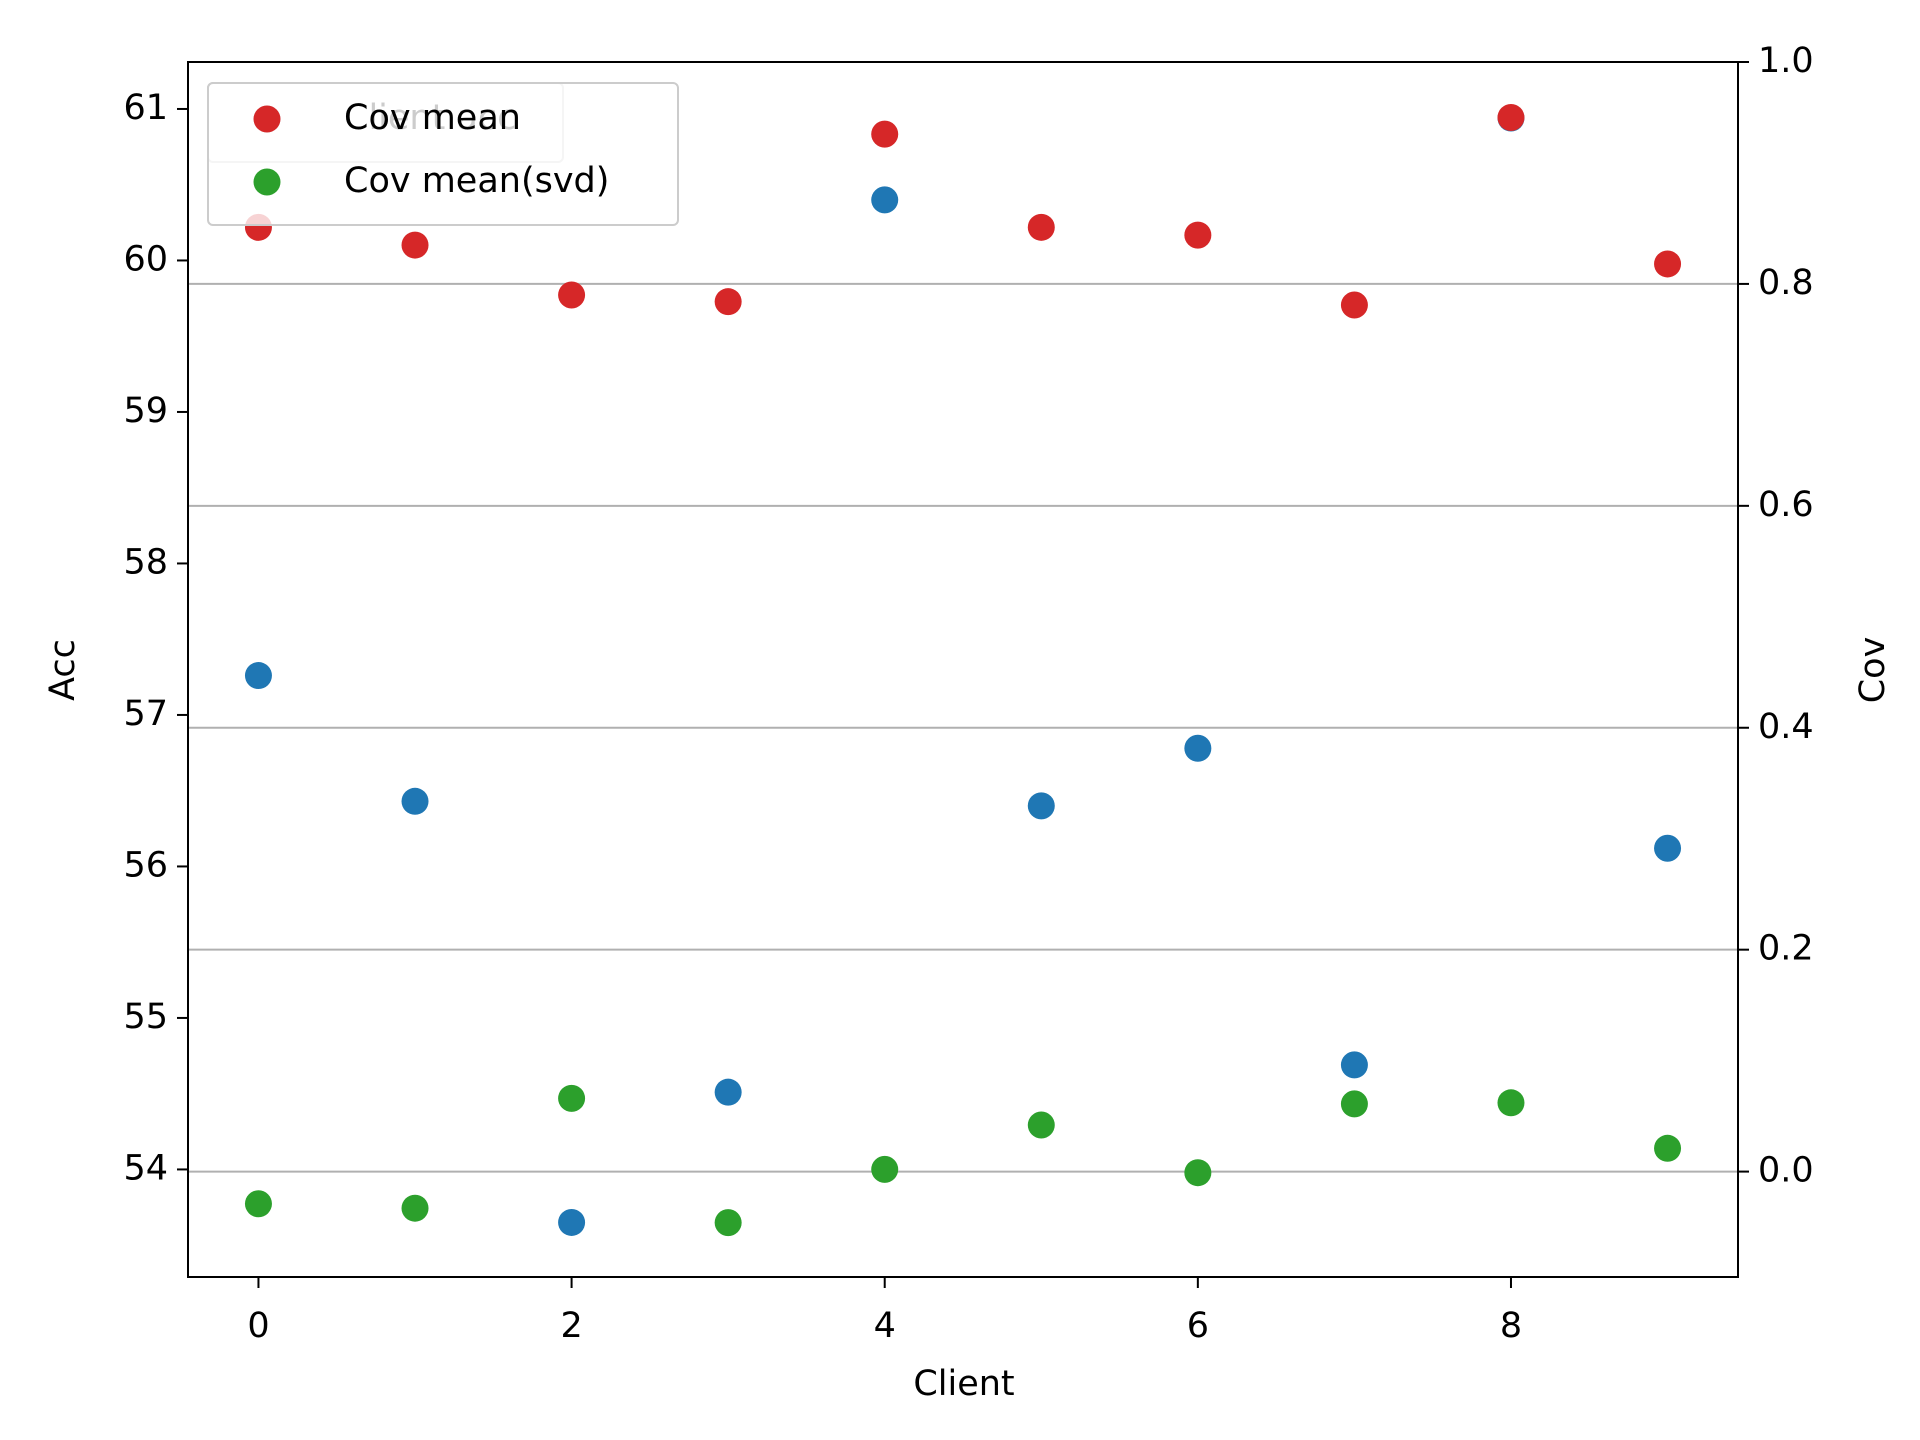 The width and height of the screenshot is (1920, 1440). What do you see at coordinates (1786, 1171) in the screenshot?
I see `y2-tick-label: 0.0` at bounding box center [1786, 1171].